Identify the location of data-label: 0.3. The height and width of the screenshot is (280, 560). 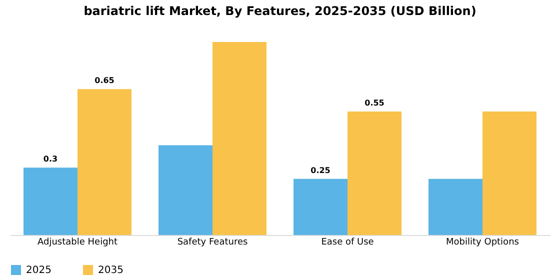
(50, 159).